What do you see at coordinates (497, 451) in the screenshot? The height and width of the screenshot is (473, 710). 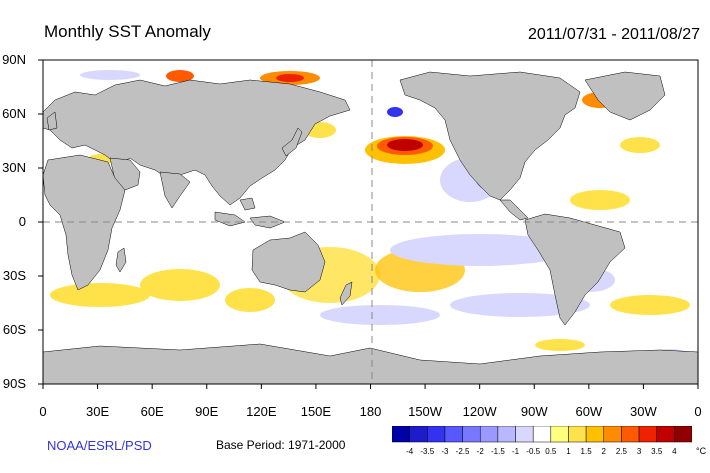 I see `colorbar-tick-label: -1.5` at bounding box center [497, 451].